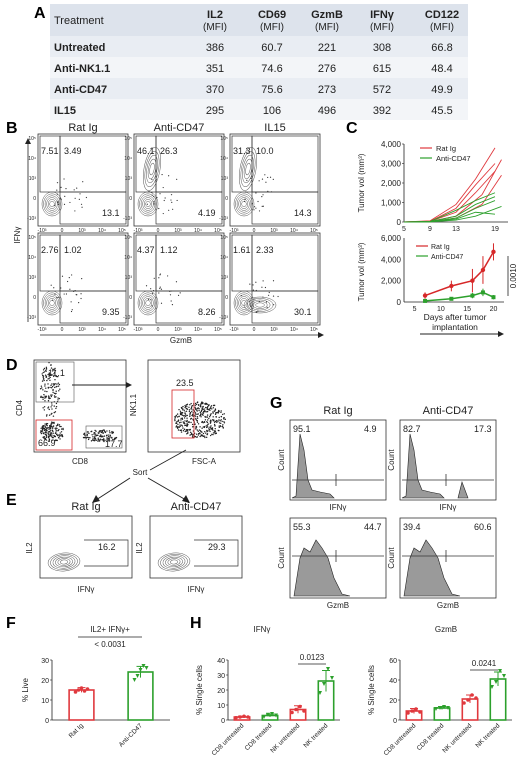 The image size is (520, 770). Describe the element at coordinates (448, 411) in the screenshot. I see `hist-column-title: Anti-CD47` at that location.